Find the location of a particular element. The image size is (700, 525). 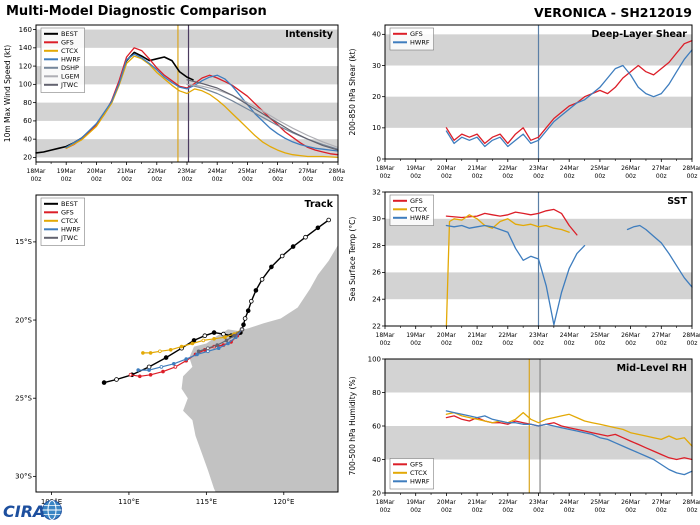

series-GFS is located at coordinates (511, 222).